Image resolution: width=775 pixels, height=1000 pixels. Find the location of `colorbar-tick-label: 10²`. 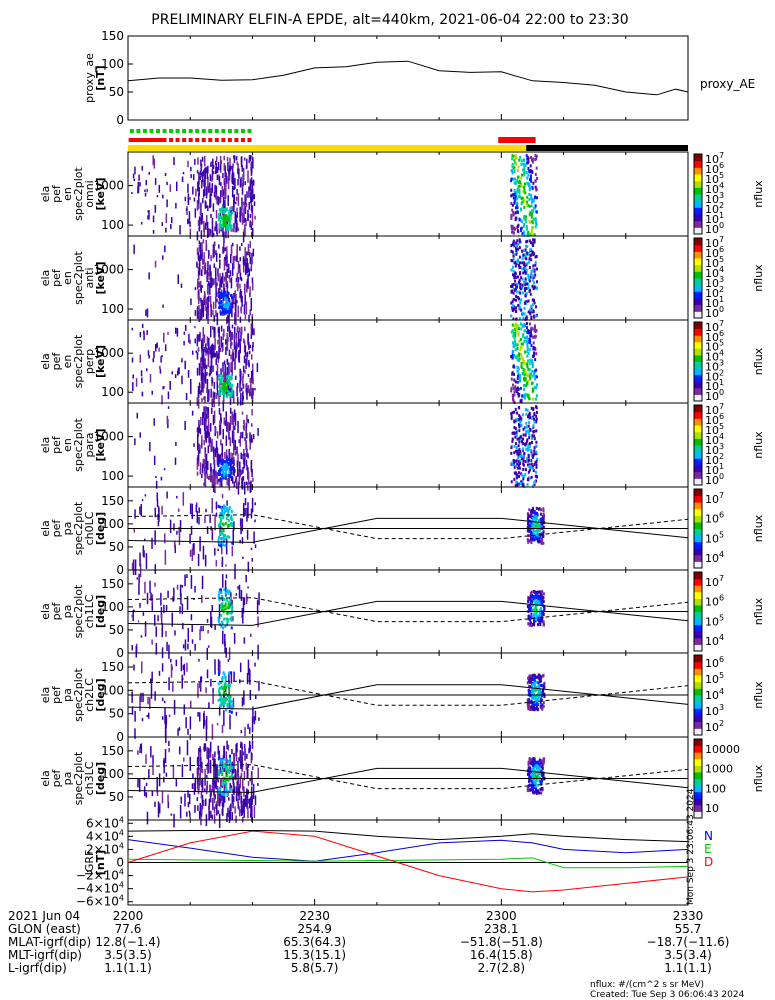

colorbar-tick-label: 10² is located at coordinates (714, 208).